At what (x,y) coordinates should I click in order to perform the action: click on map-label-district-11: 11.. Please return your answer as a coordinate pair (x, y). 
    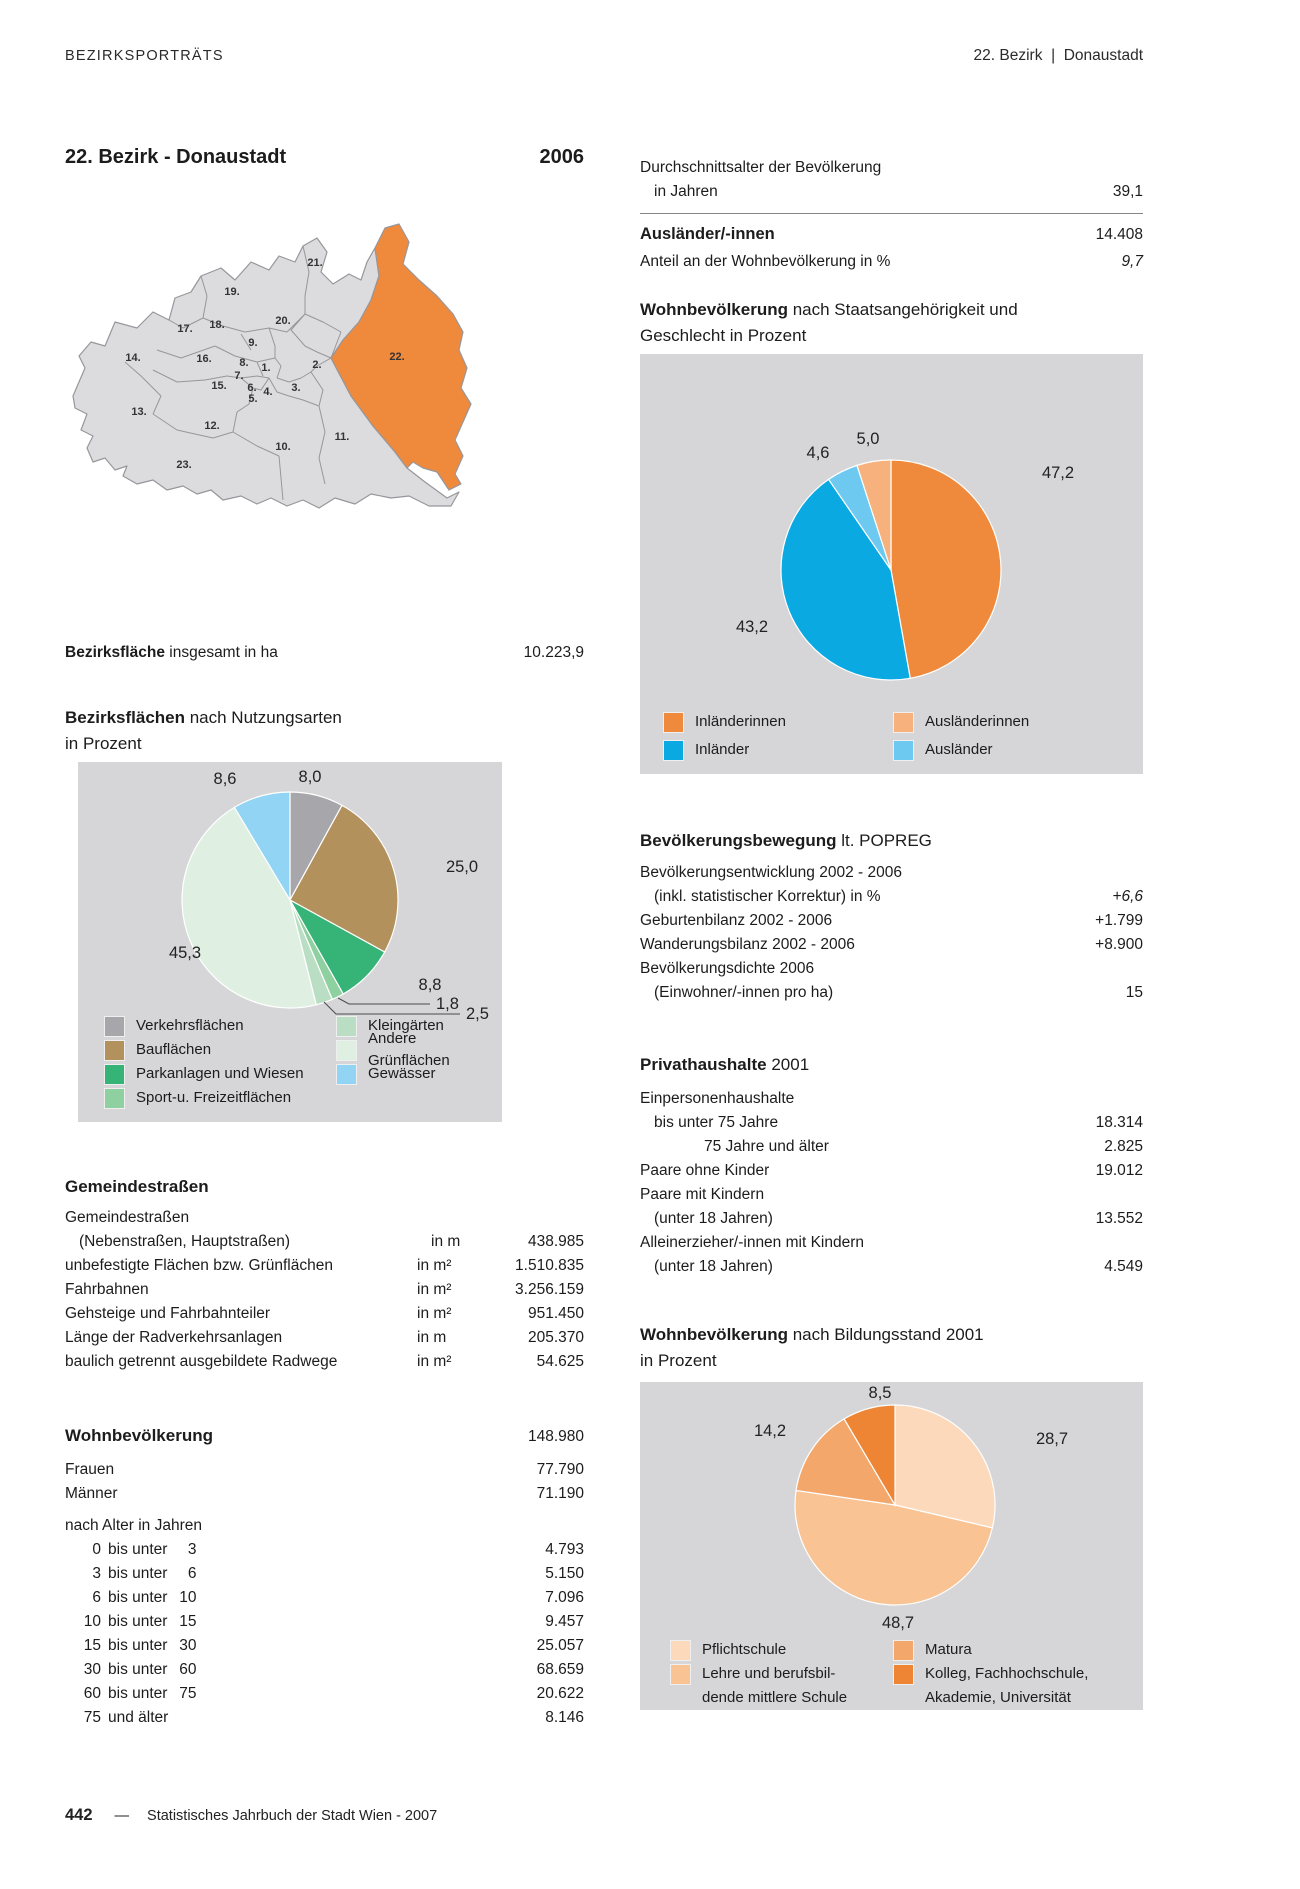
    Looking at the image, I should click on (342, 437).